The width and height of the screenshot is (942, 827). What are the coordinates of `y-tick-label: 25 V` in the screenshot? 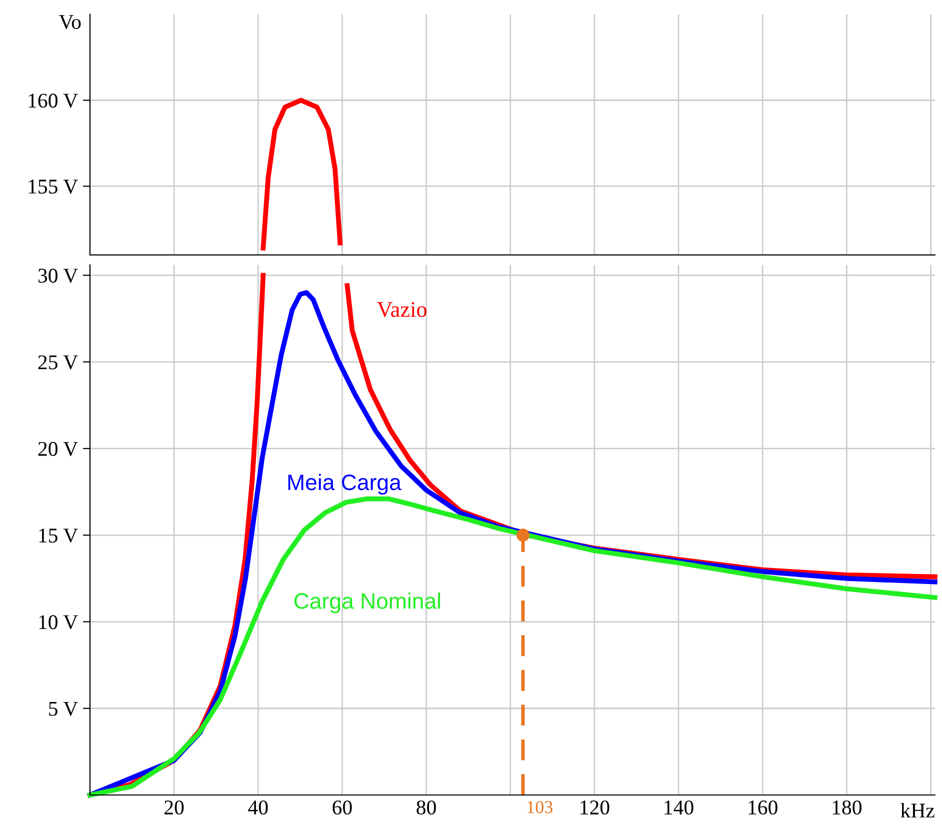 It's located at (58, 362).